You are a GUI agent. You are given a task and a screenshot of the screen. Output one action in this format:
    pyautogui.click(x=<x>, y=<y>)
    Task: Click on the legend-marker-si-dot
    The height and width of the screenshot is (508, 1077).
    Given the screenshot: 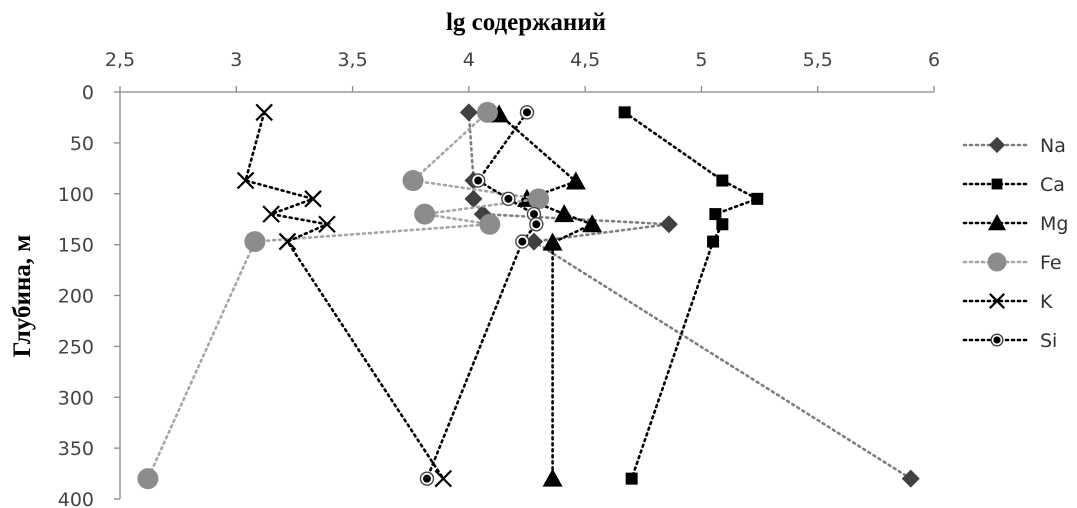 What is the action you would take?
    pyautogui.click(x=997, y=340)
    